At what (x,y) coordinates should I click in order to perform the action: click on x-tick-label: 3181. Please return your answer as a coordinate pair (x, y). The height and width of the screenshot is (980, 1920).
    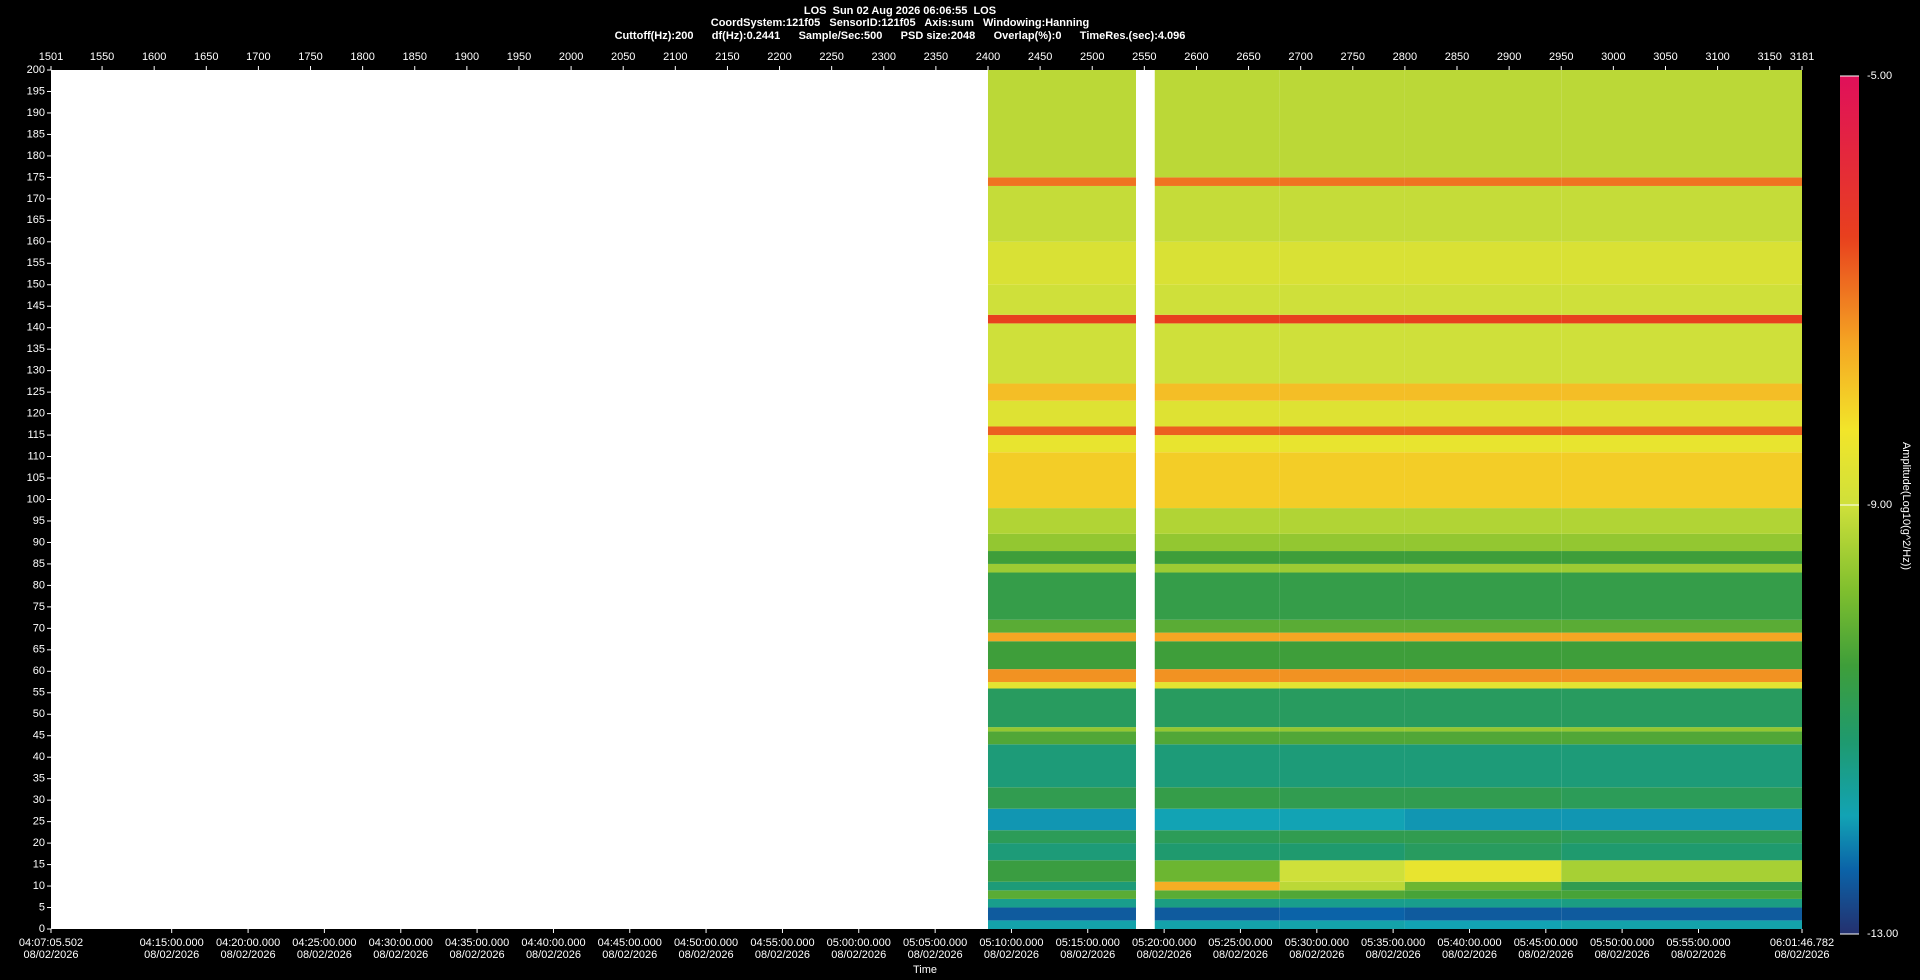
    Looking at the image, I should click on (1802, 57).